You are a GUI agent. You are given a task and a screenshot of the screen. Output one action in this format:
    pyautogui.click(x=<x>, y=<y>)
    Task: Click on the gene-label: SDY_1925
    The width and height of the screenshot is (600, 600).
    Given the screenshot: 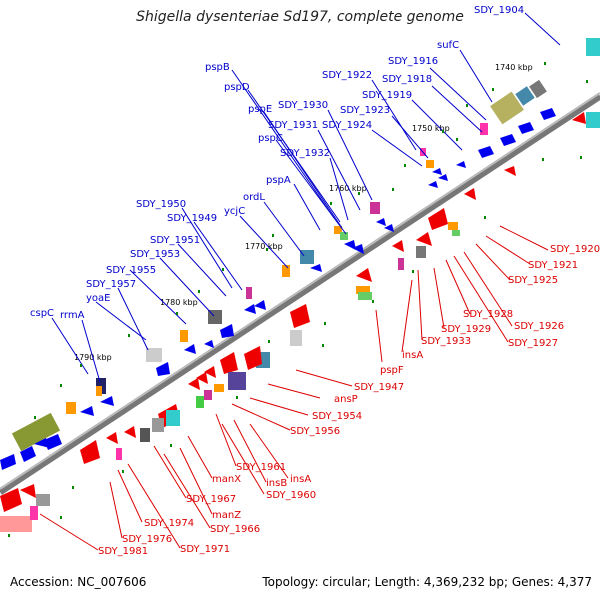 What is the action you would take?
    pyautogui.click(x=533, y=280)
    